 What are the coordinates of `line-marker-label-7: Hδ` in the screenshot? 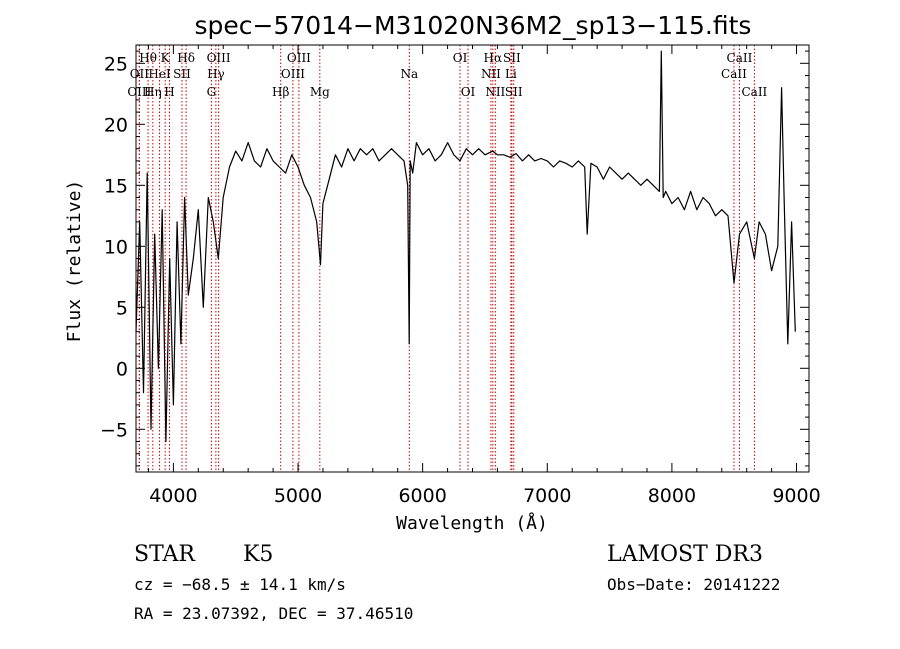 It's located at (186, 58).